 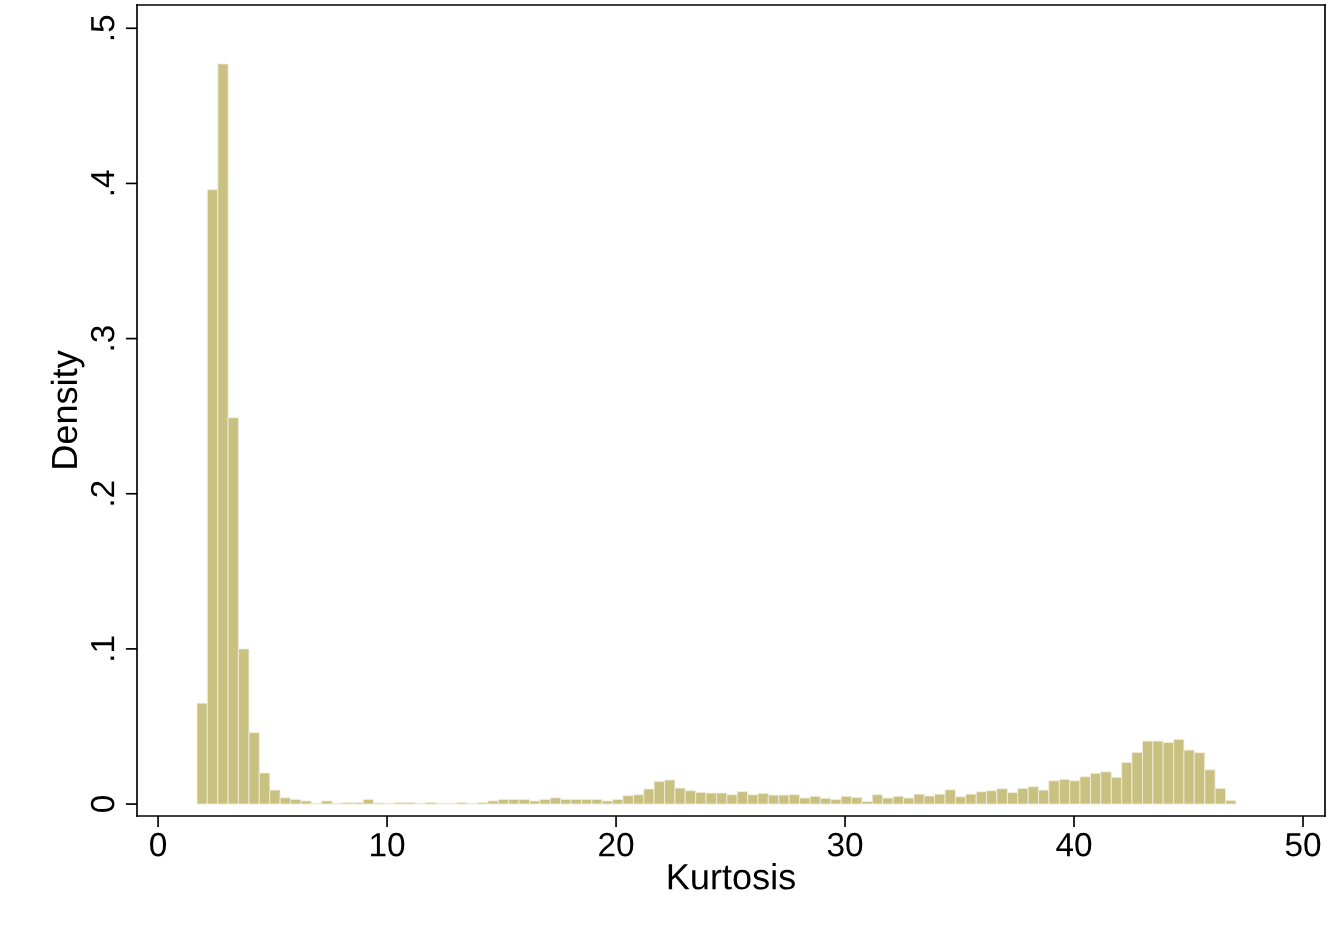 I want to click on x-tick-label: 50, so click(x=1303, y=844).